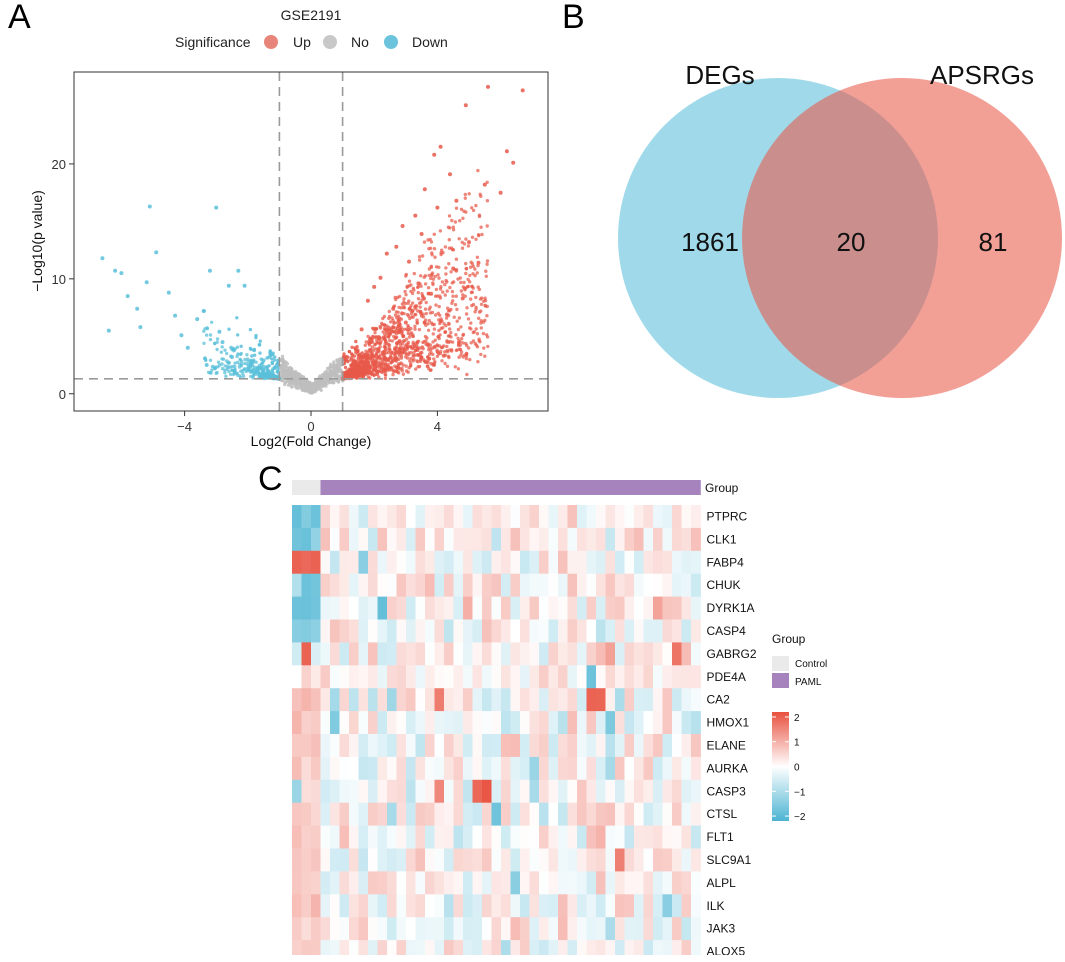 The width and height of the screenshot is (1065, 962). Describe the element at coordinates (573, 18) in the screenshot. I see `panel-label-b: B` at that location.